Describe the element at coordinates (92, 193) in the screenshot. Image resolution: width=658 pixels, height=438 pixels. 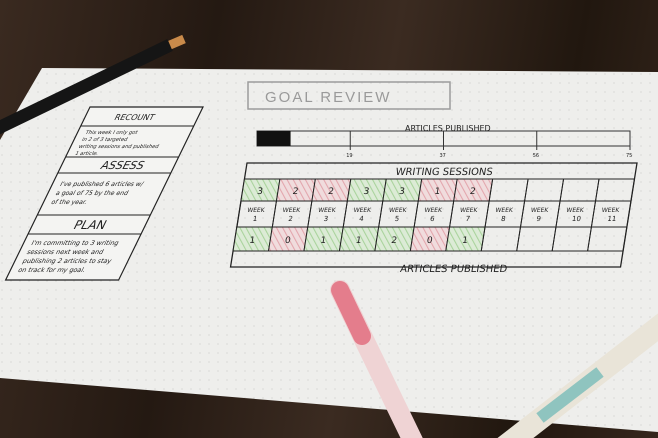
I see `assess-text-line: a goal of 75 by the end` at that location.